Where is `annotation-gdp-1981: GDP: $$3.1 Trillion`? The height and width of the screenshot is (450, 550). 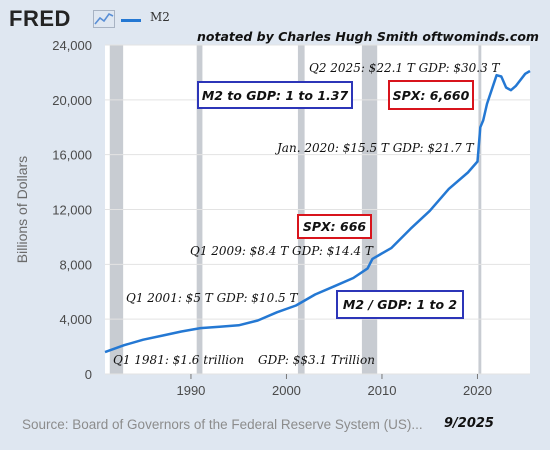 annotation-gdp-1981: GDP: $$3.1 Trillion is located at coordinates (316, 360).